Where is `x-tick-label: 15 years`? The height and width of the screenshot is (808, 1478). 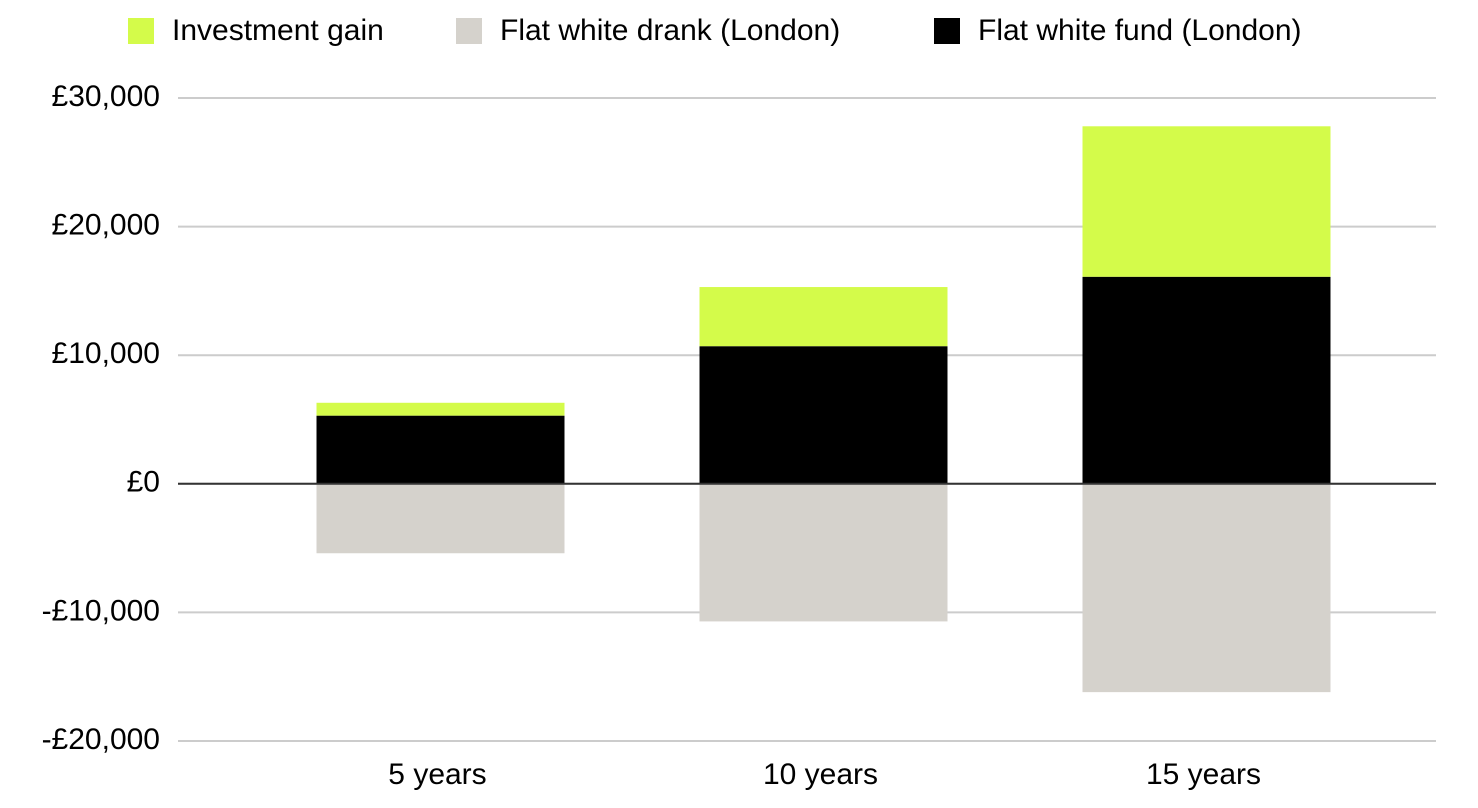
x-tick-label: 15 years is located at coordinates (1203, 774).